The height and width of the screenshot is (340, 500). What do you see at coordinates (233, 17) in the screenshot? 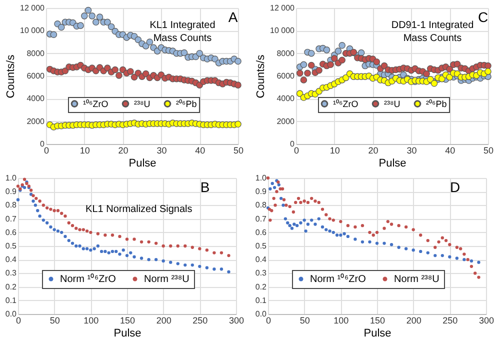
I see `annotation: A` at bounding box center [233, 17].